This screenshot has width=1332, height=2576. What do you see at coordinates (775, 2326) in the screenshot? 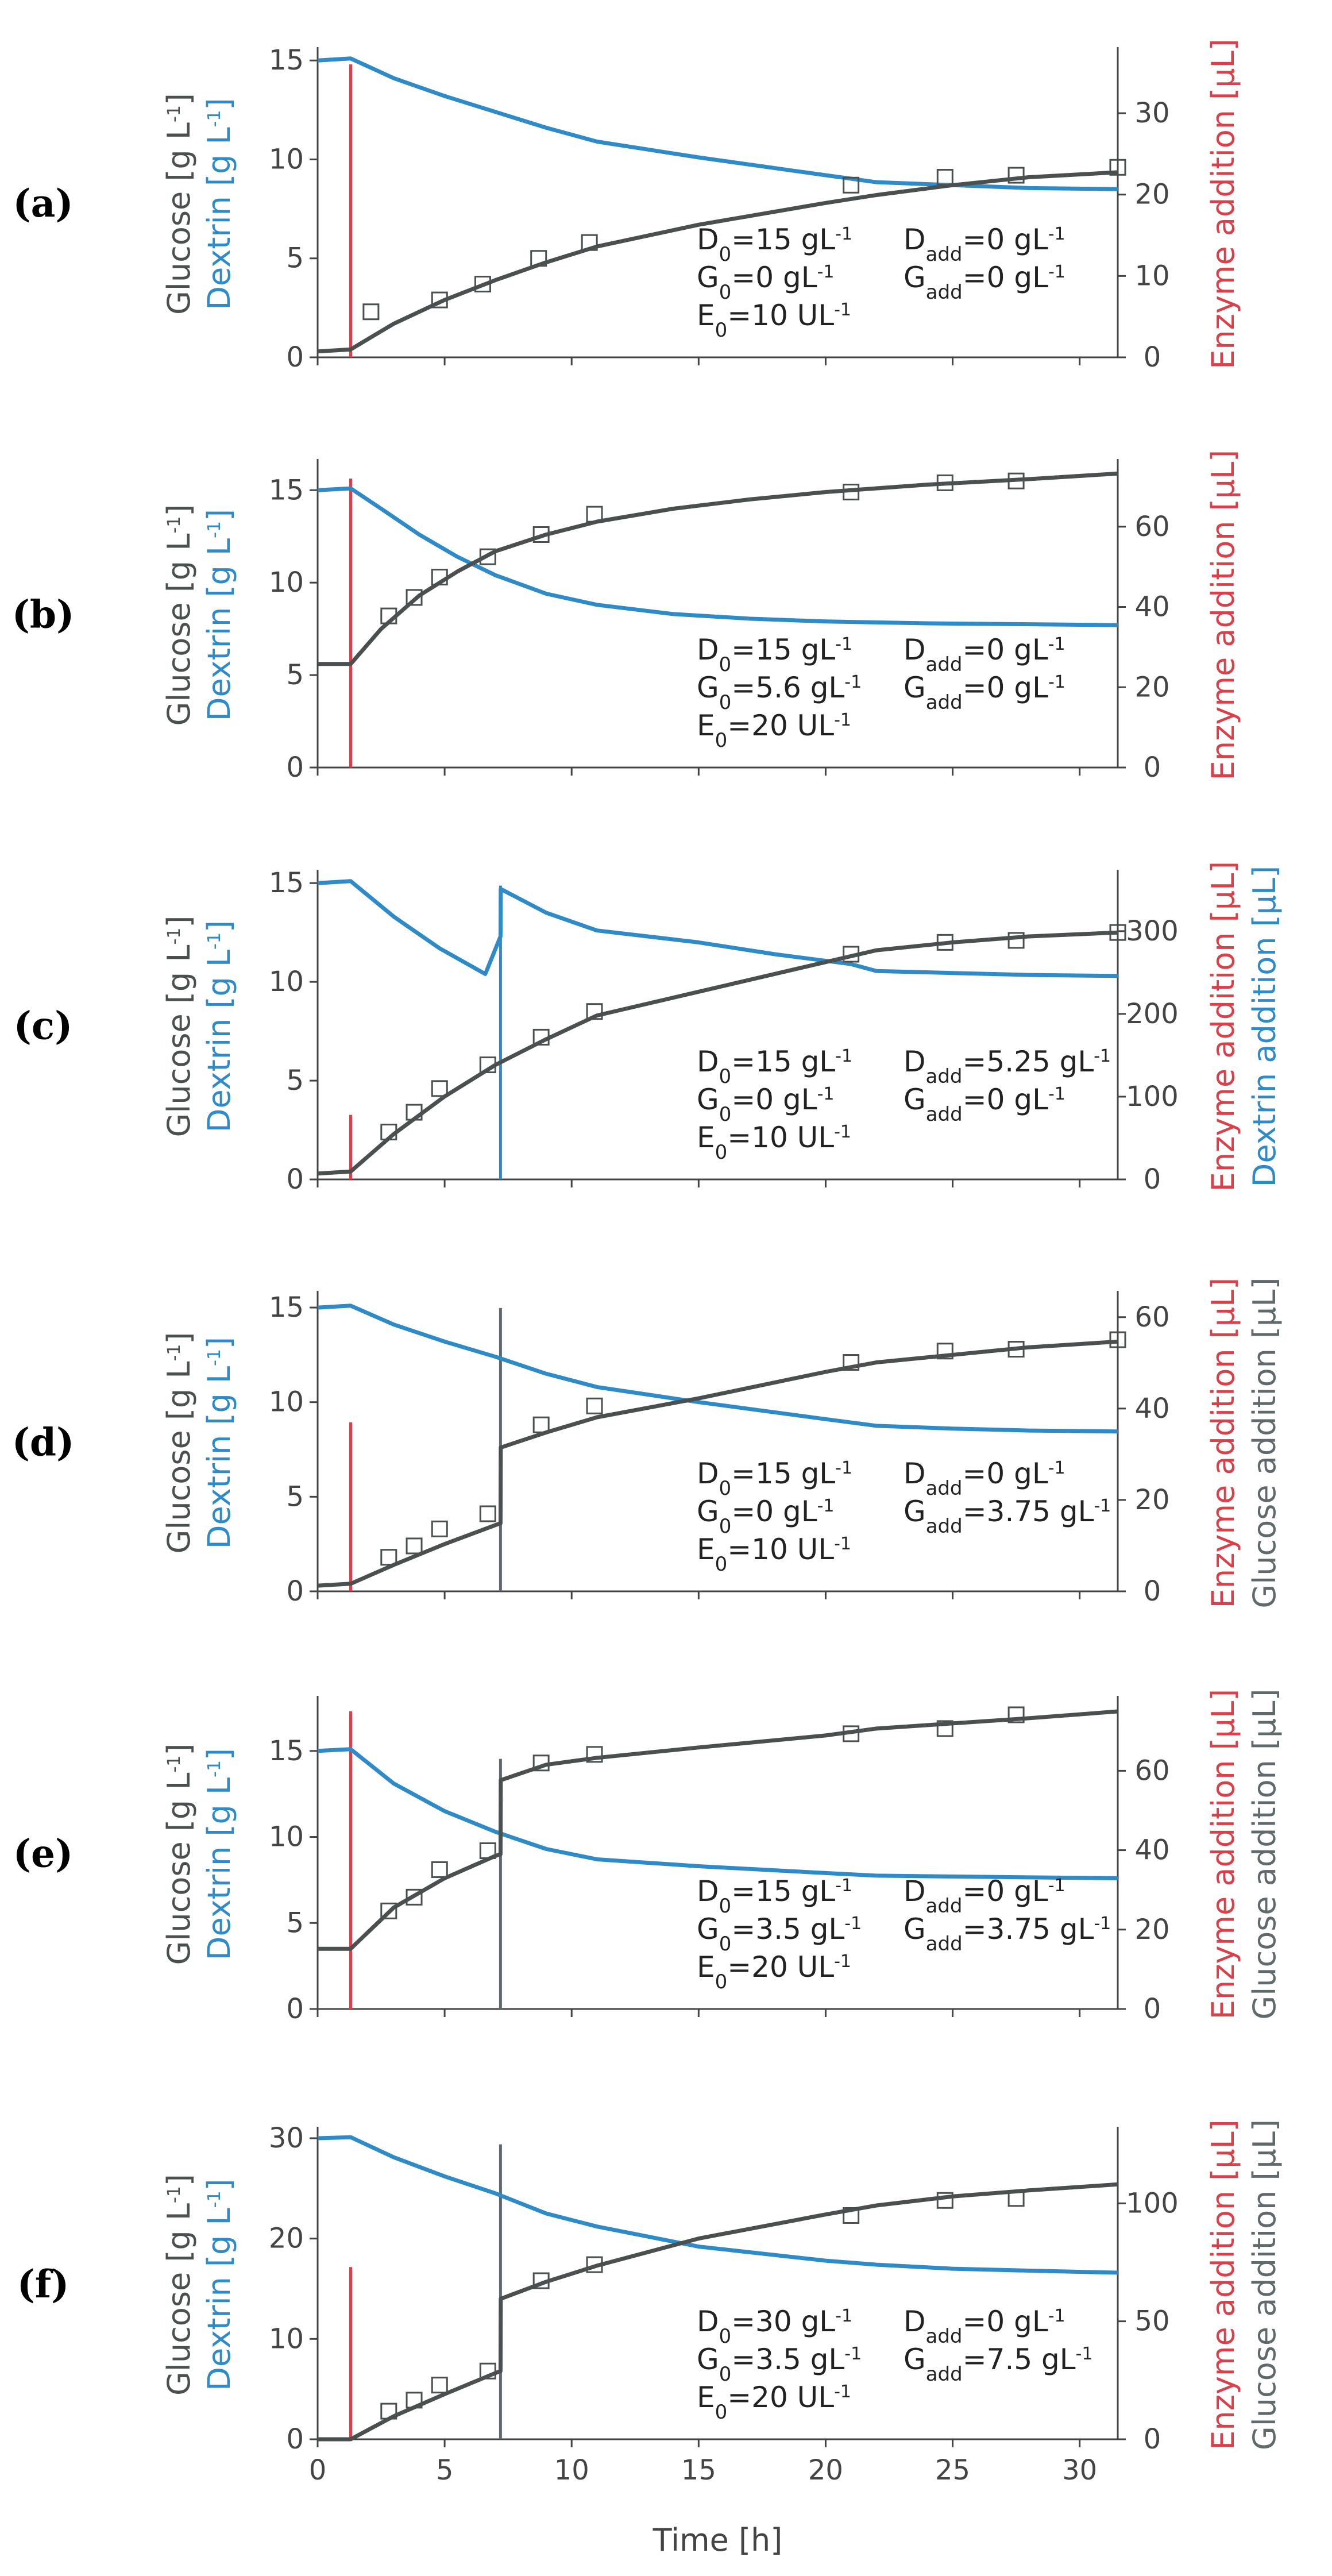
I see `param-d0: D0=30 gL-1` at bounding box center [775, 2326].